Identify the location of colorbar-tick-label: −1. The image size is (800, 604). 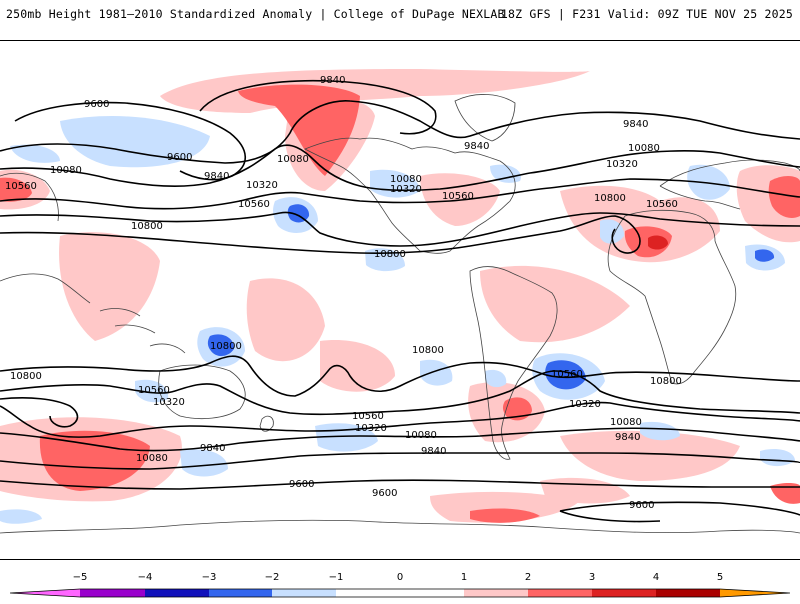
(336, 577).